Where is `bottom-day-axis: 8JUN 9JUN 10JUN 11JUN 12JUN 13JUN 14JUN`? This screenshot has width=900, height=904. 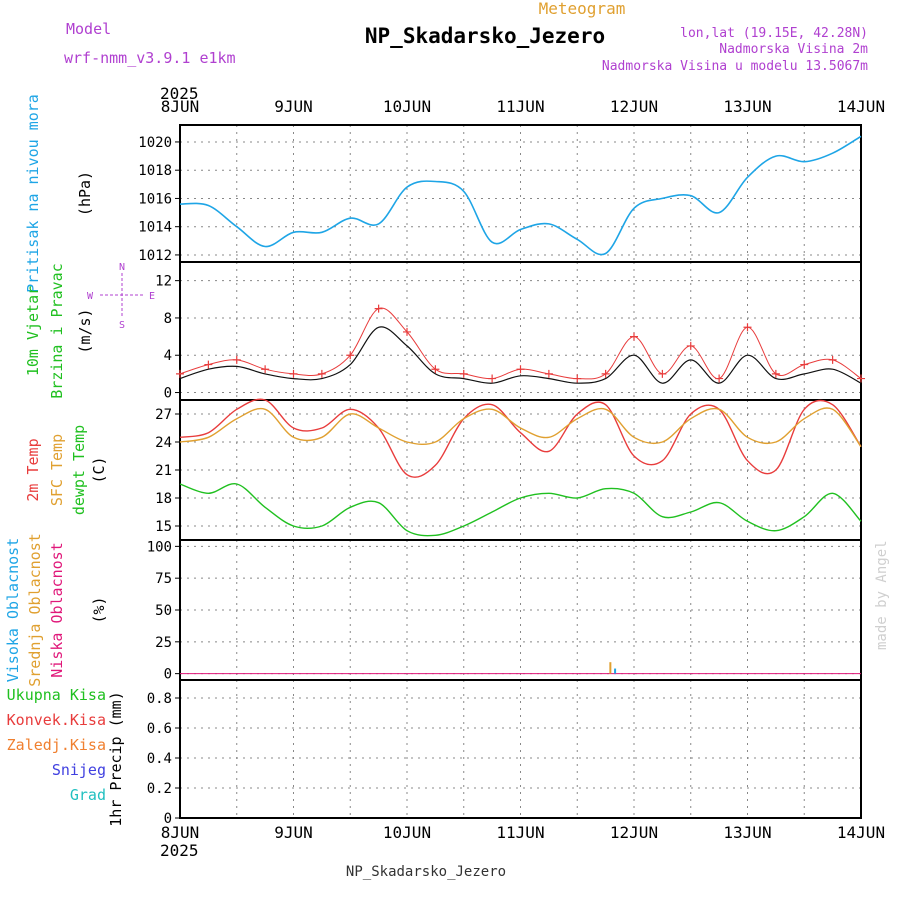 bottom-day-axis: 8JUN 9JUN 10JUN 11JUN 12JUN 13JUN 14JUN is located at coordinates (523, 832).